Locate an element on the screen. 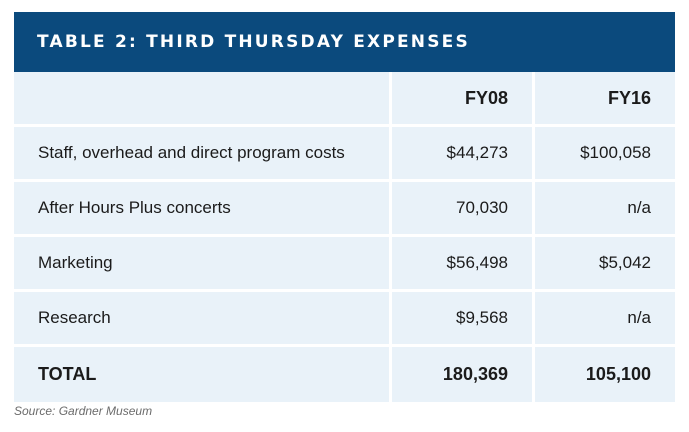 Image resolution: width=689 pixels, height=432 pixels. table-total-row: TOTAL 180,369 105,100 is located at coordinates (344, 374).